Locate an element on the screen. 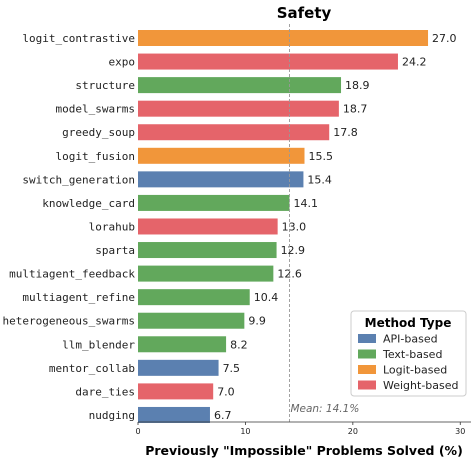  category-label: multiagent_refine is located at coordinates (78, 297).